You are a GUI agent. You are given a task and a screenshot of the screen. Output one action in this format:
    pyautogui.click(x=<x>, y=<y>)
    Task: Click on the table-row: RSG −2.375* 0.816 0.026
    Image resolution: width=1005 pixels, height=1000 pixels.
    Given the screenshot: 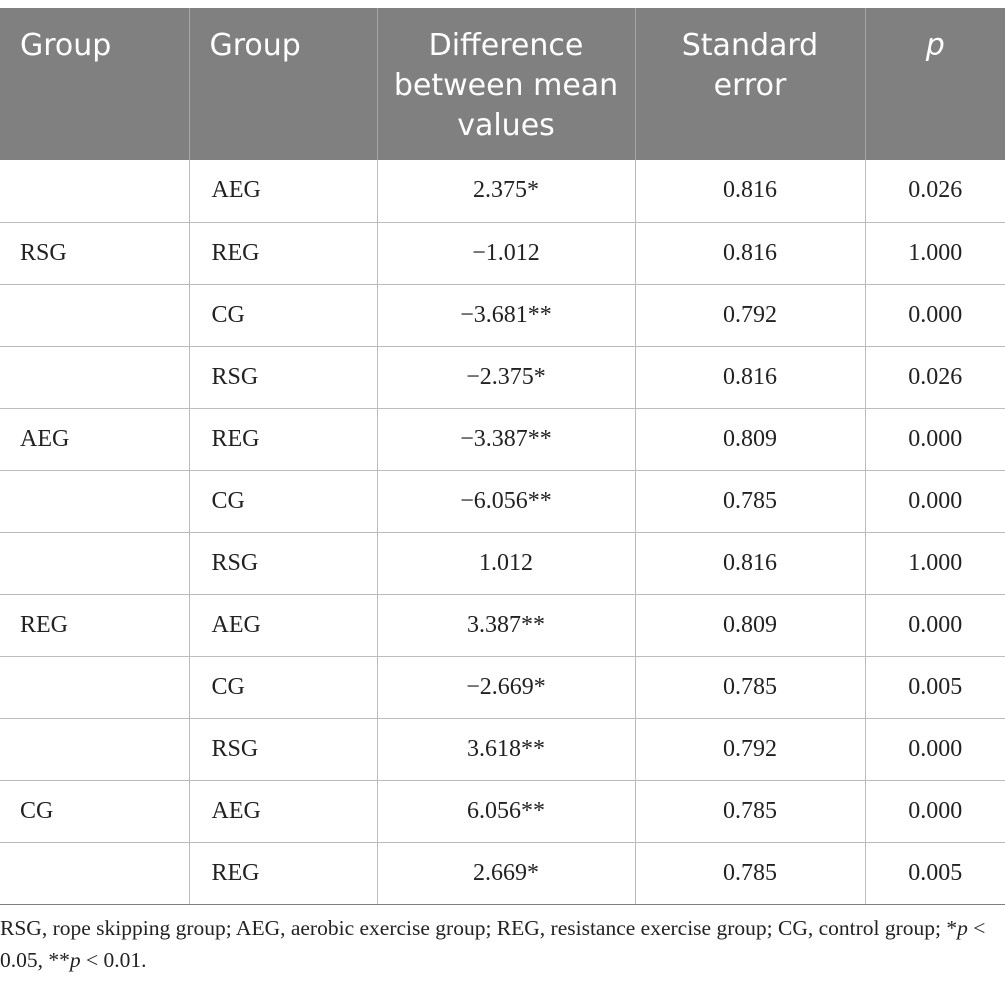 What is the action you would take?
    pyautogui.click(x=502, y=377)
    